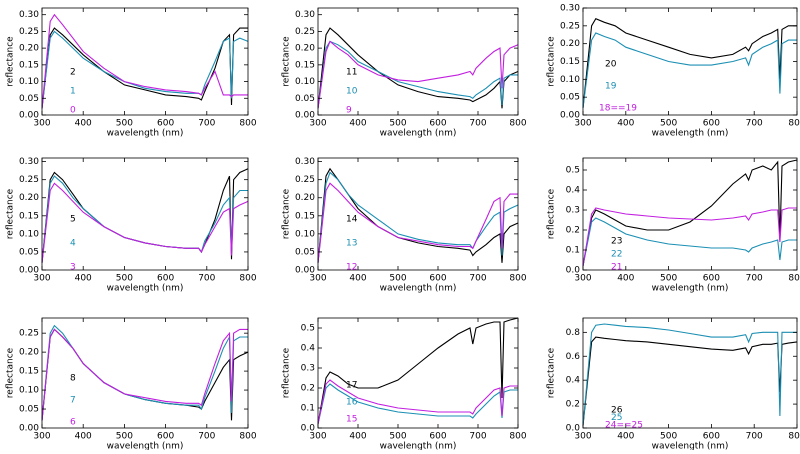 The width and height of the screenshot is (800, 454). What do you see at coordinates (351, 386) in the screenshot?
I see `series-label: 17` at bounding box center [351, 386].